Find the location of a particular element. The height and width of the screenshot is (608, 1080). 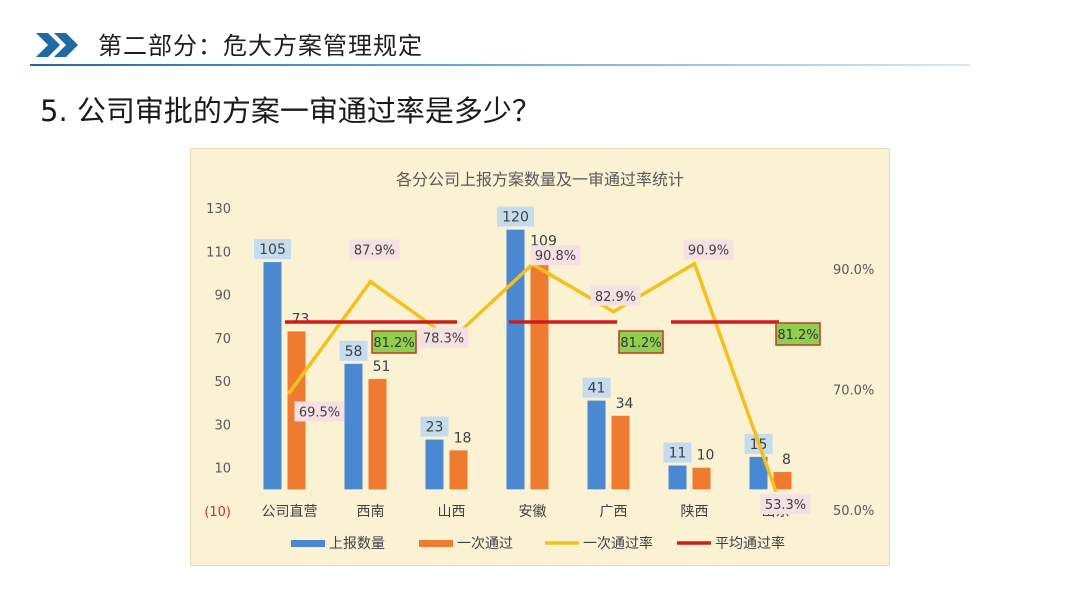

left-axis-tick: 50 is located at coordinates (222, 382).